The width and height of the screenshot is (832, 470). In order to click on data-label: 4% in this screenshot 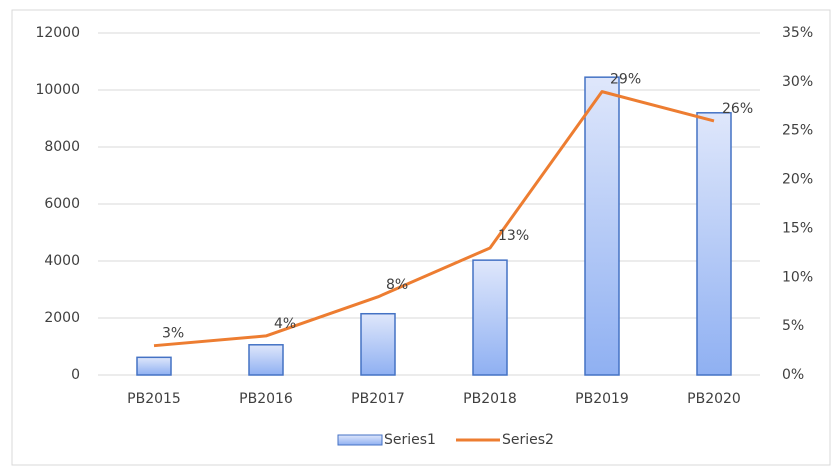, I will do `click(285, 324)`.